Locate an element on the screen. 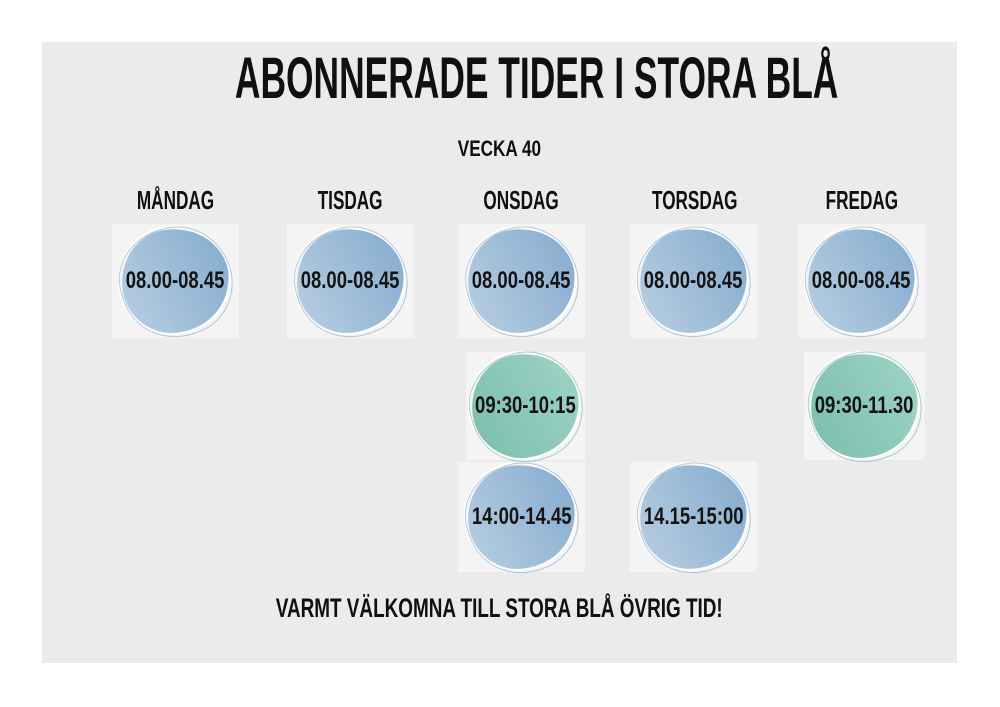  slot-cell-friday-row1: 08.00-08.45 is located at coordinates (861, 281).